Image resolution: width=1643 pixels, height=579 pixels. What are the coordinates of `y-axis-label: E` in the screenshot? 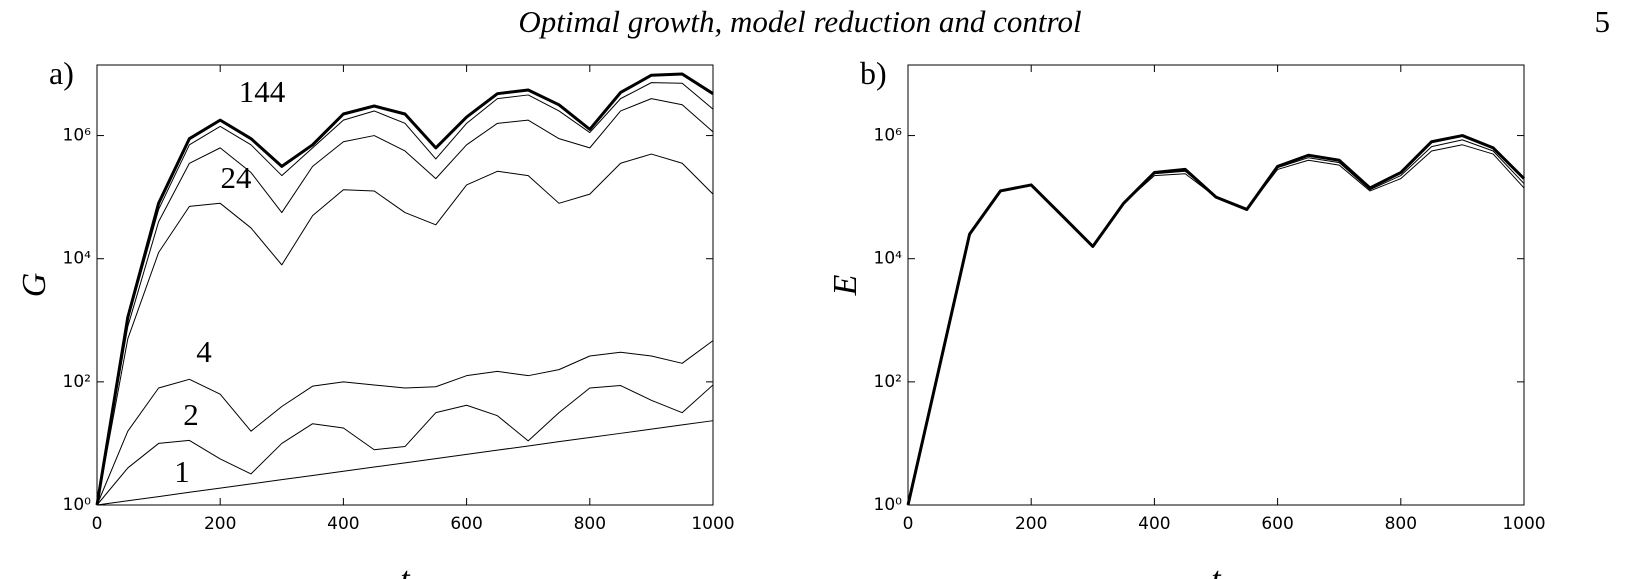 It's located at (845, 285).